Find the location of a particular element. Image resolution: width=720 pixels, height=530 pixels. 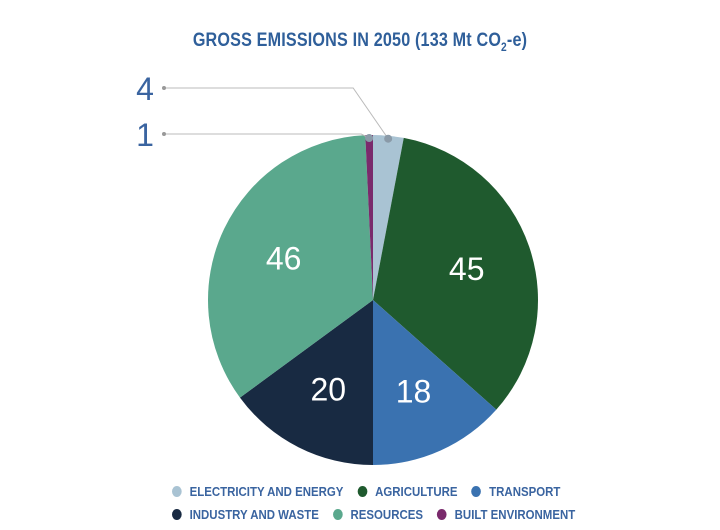

legend-item: INDUSTRY AND WASTE is located at coordinates (245, 514).